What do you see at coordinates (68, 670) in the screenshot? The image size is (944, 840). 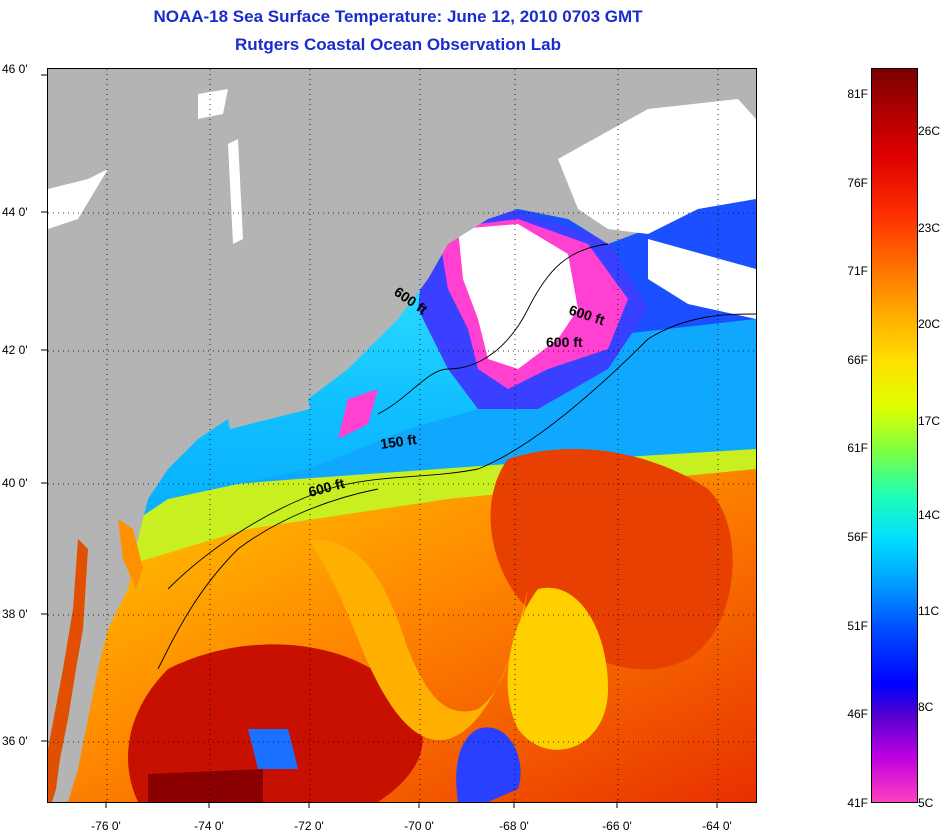 I see `chesapeake-bay` at bounding box center [68, 670].